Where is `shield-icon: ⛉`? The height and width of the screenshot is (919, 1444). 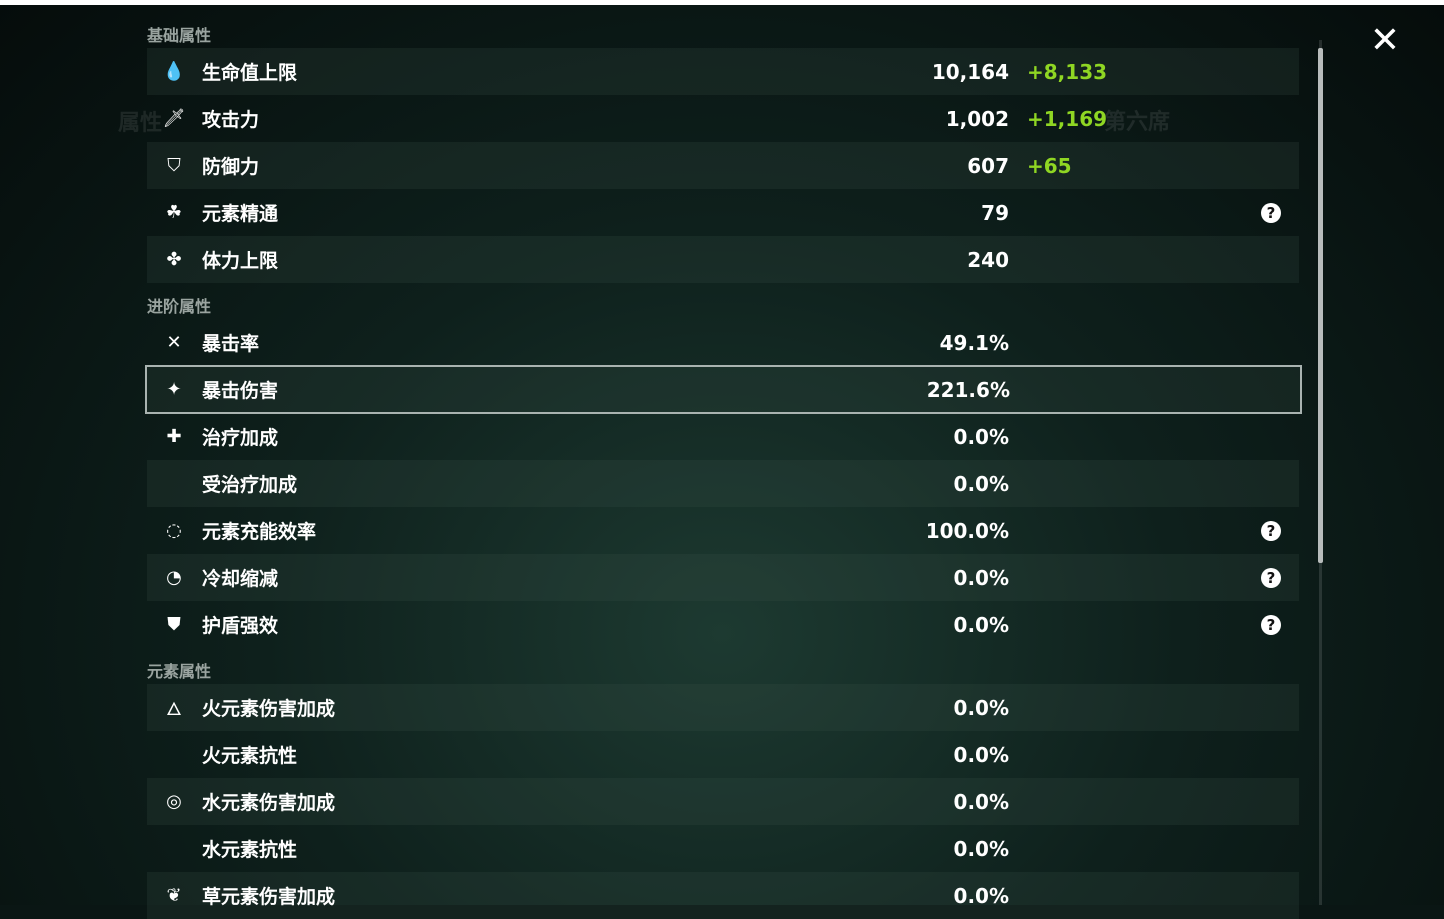 shield-icon: ⛉ is located at coordinates (174, 165).